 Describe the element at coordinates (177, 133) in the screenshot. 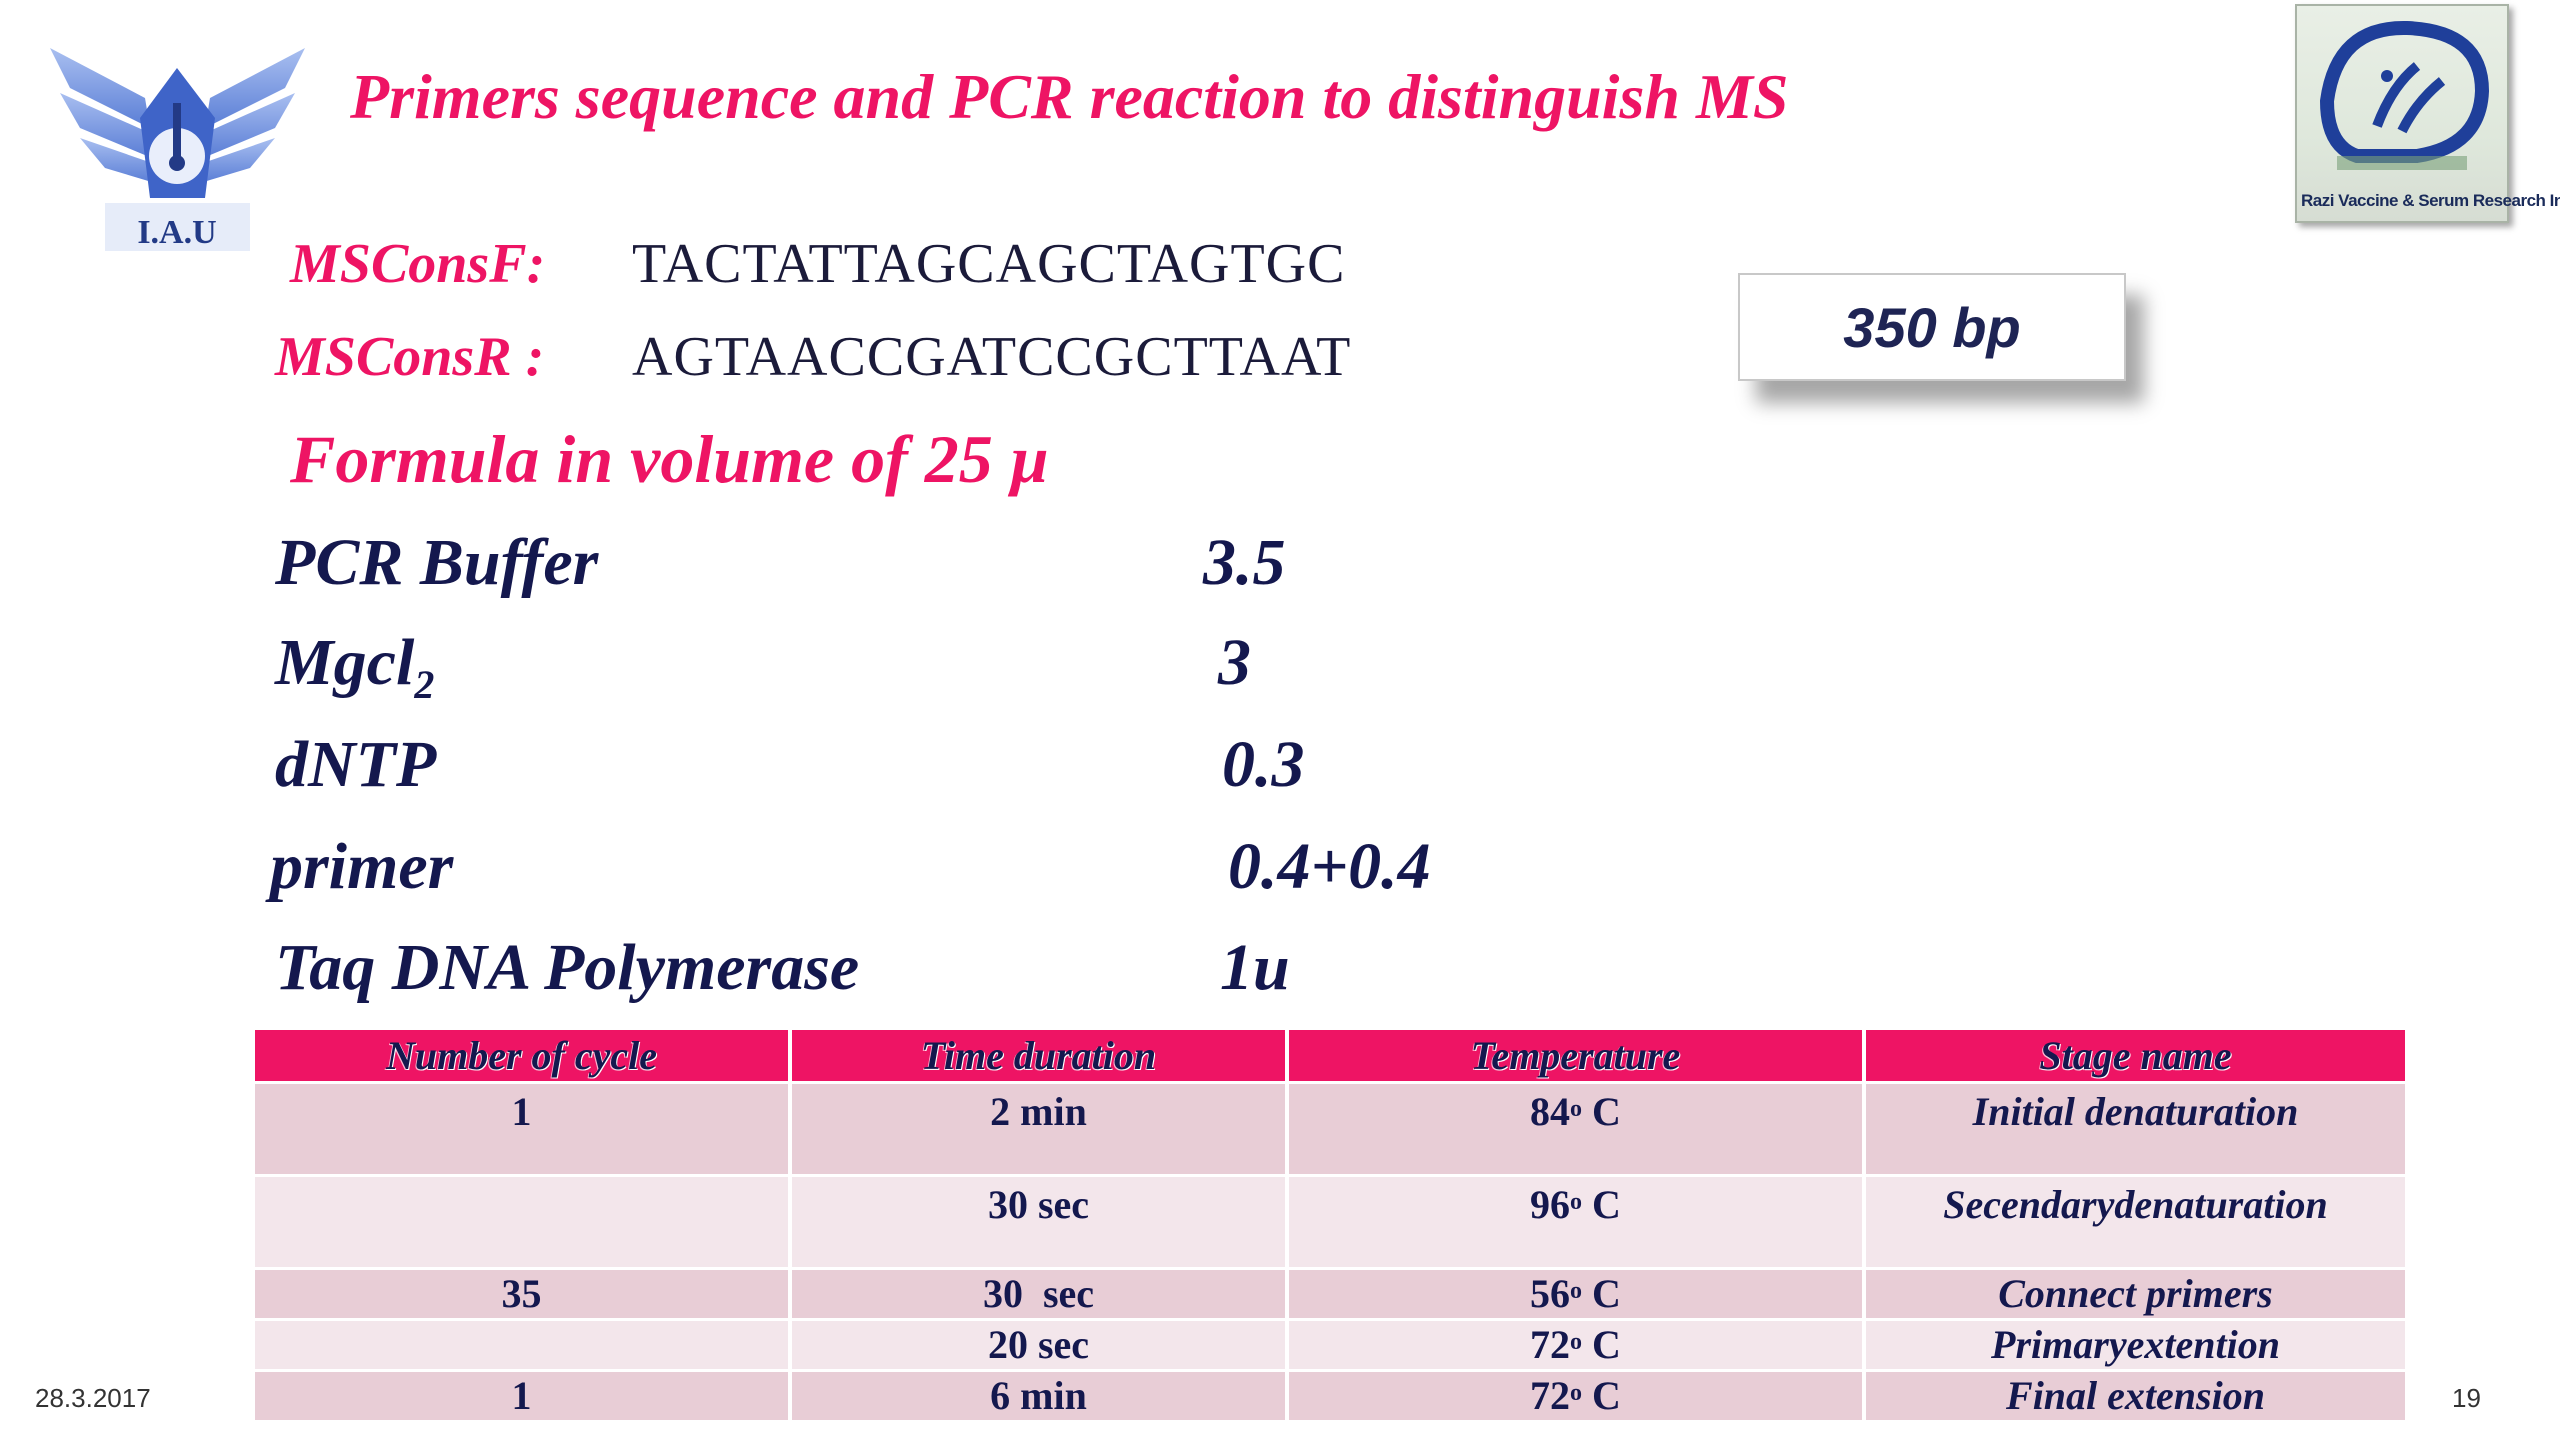

I see `iau-logo: I.A.U` at that location.